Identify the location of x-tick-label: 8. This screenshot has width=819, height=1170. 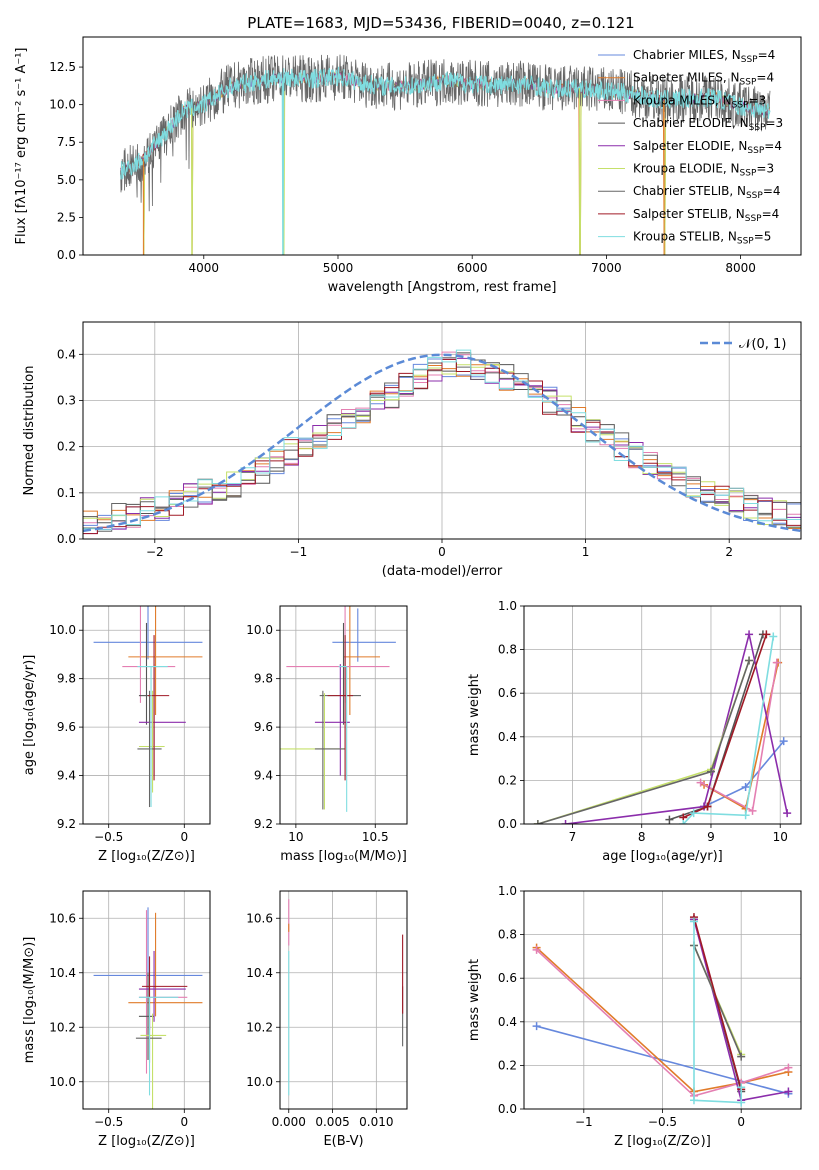
(642, 837).